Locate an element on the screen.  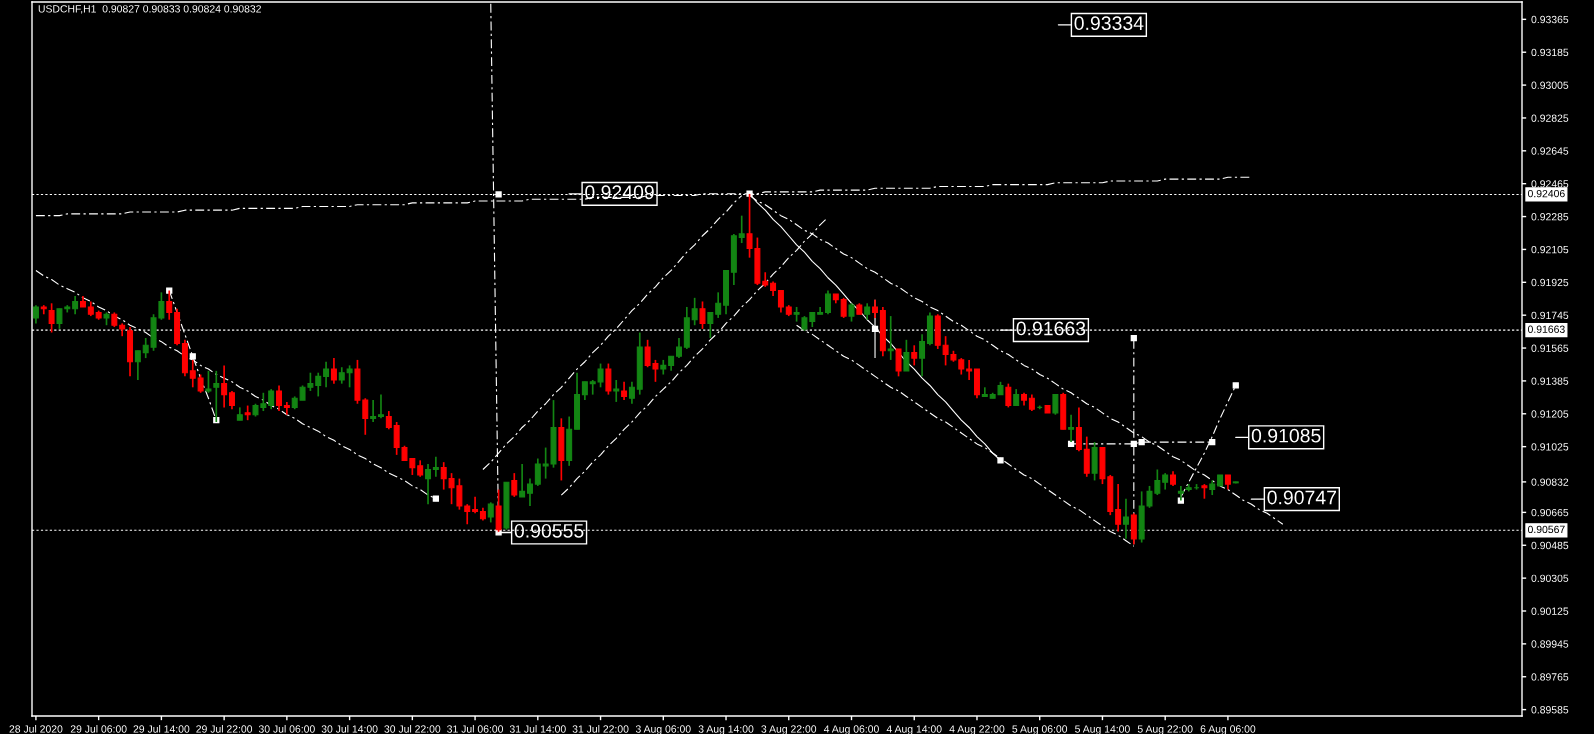
y-tick-label: 0.90832 is located at coordinates (1550, 482).